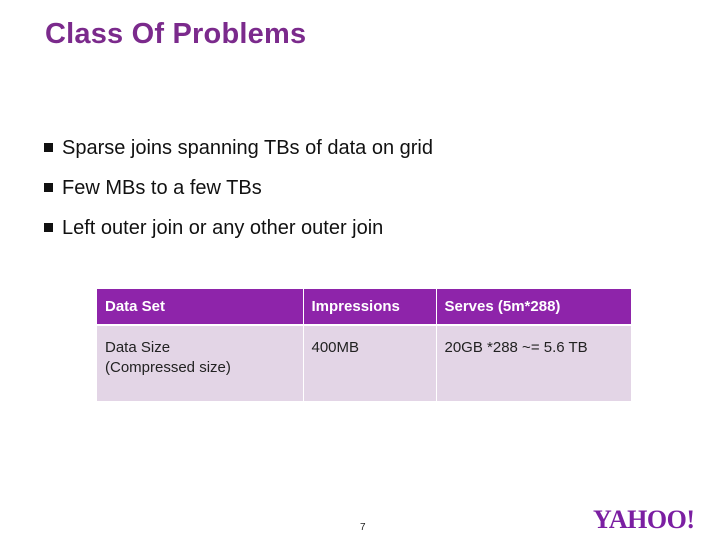  I want to click on bullet-item: Left outer join or any other outer join, so click(238, 234).